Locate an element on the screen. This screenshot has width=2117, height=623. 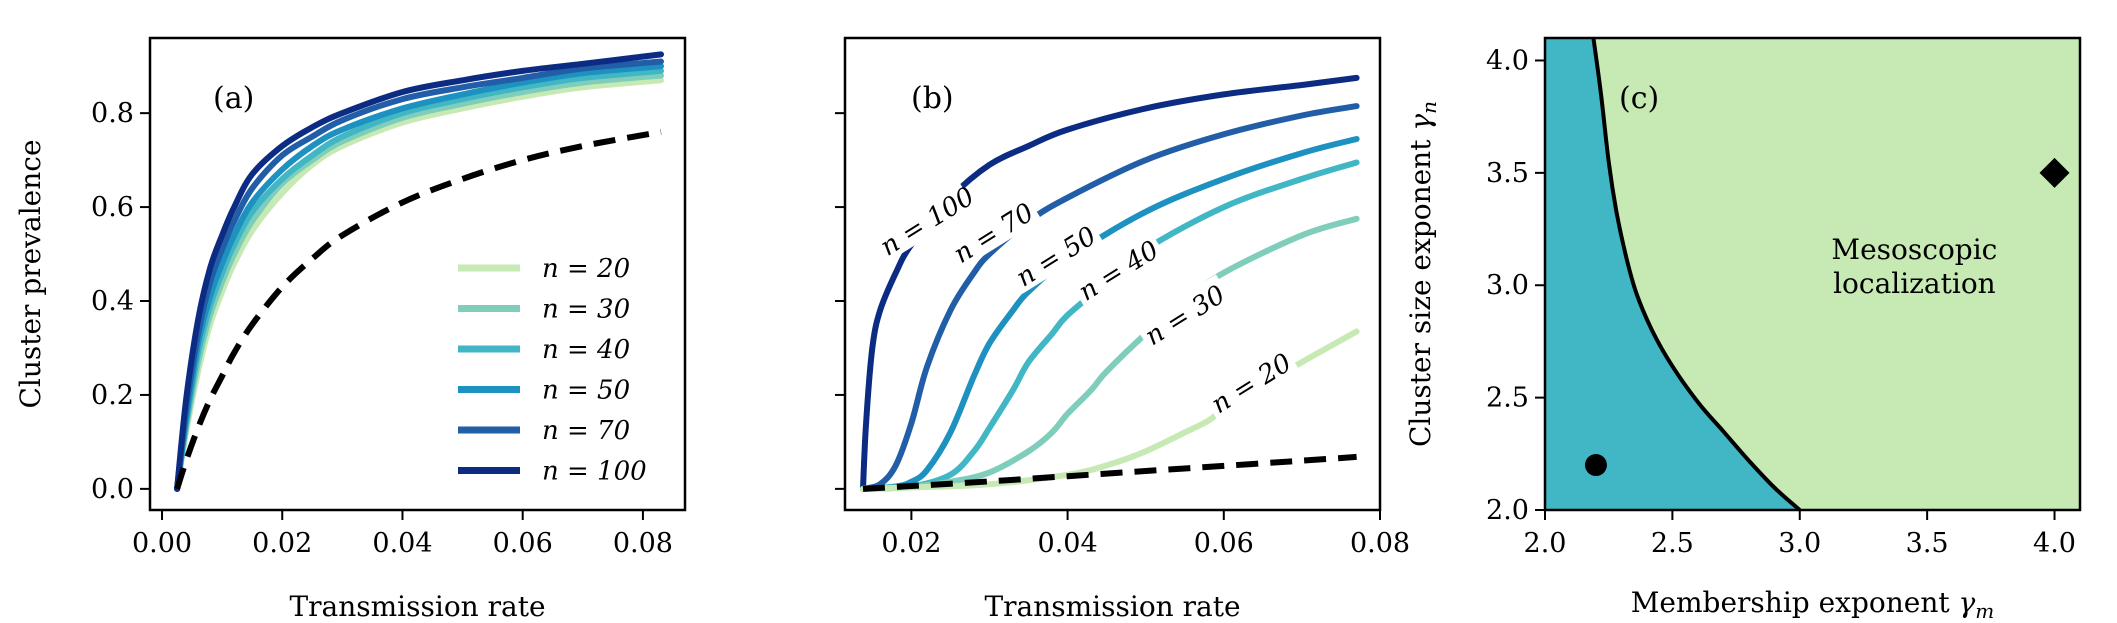
panel-c-y-tick-label: 2.5 is located at coordinates (1507, 398).